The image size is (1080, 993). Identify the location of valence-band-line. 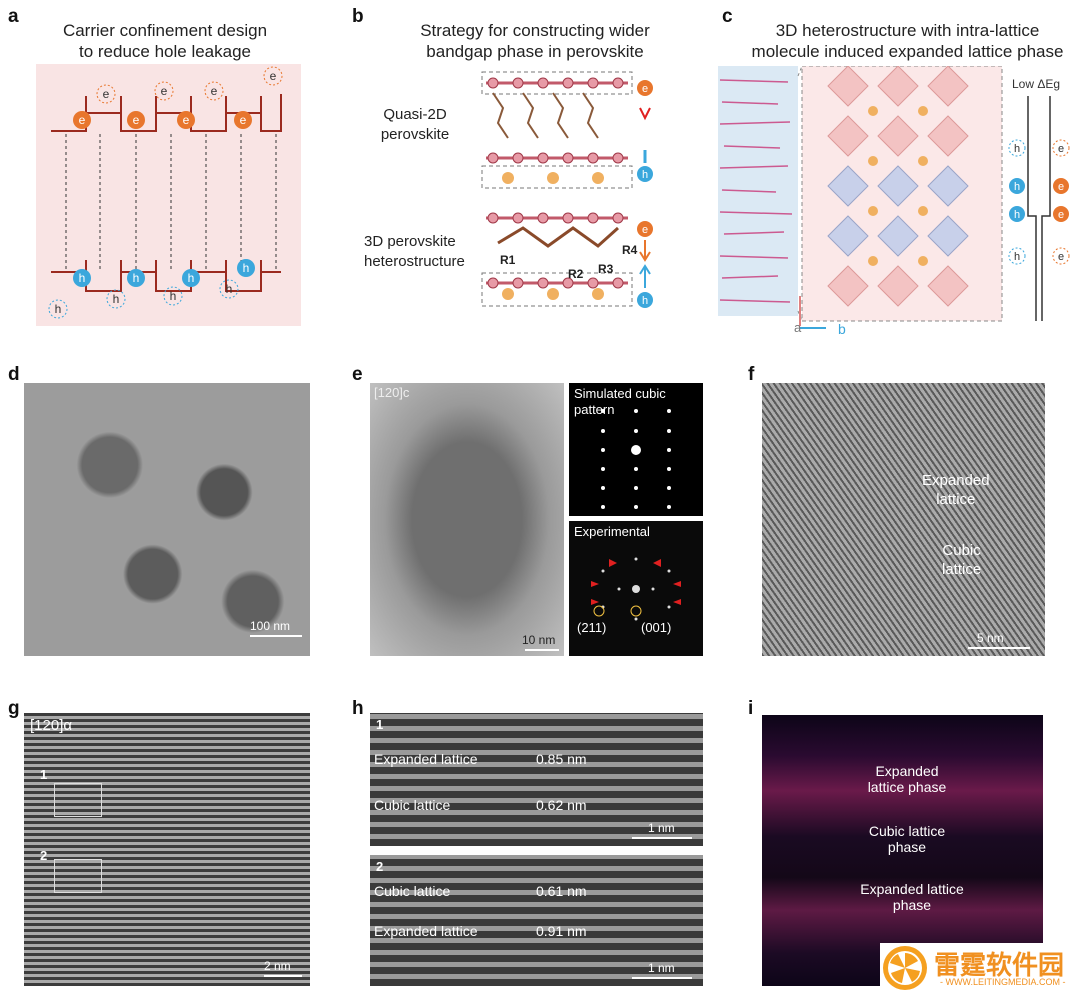
(166, 281).